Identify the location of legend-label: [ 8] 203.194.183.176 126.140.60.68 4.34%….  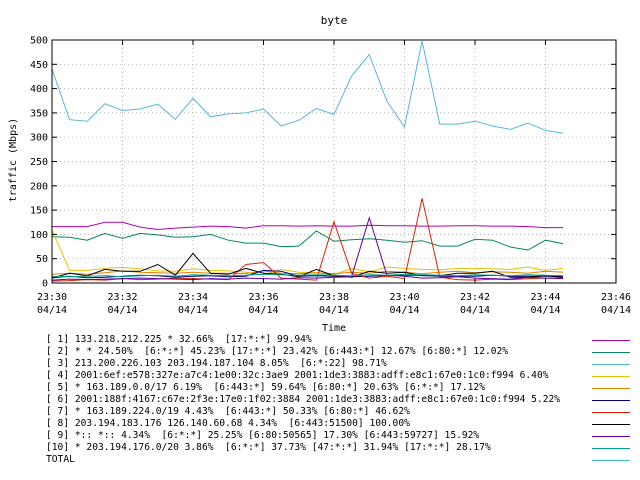
(228, 423).